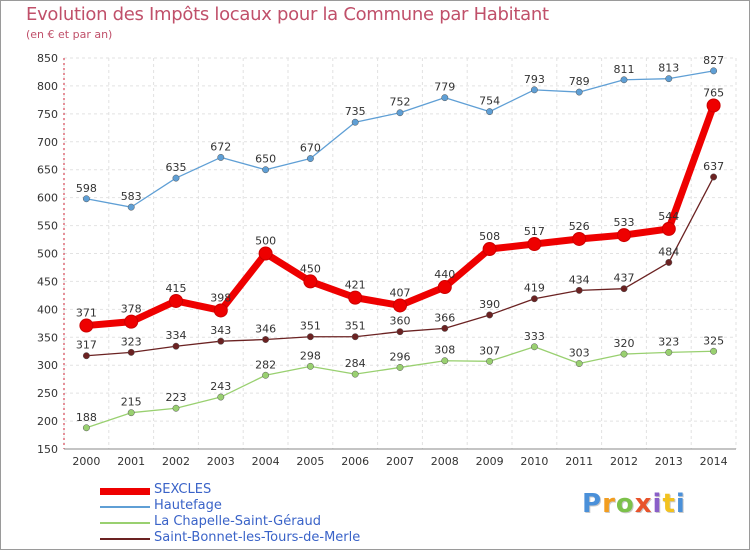  Describe the element at coordinates (47, 142) in the screenshot. I see `y-tick-label: 700` at that location.